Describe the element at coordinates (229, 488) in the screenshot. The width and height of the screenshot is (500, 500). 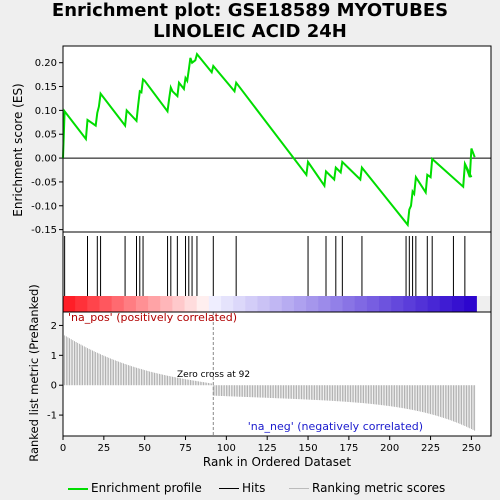
I see `legend-hits-swatch` at that location.